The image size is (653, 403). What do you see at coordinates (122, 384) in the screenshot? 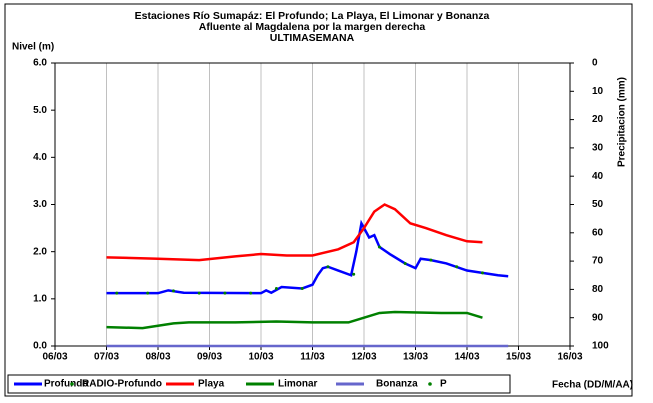
I see `legend-label: RADIO-Profundo` at bounding box center [122, 384].